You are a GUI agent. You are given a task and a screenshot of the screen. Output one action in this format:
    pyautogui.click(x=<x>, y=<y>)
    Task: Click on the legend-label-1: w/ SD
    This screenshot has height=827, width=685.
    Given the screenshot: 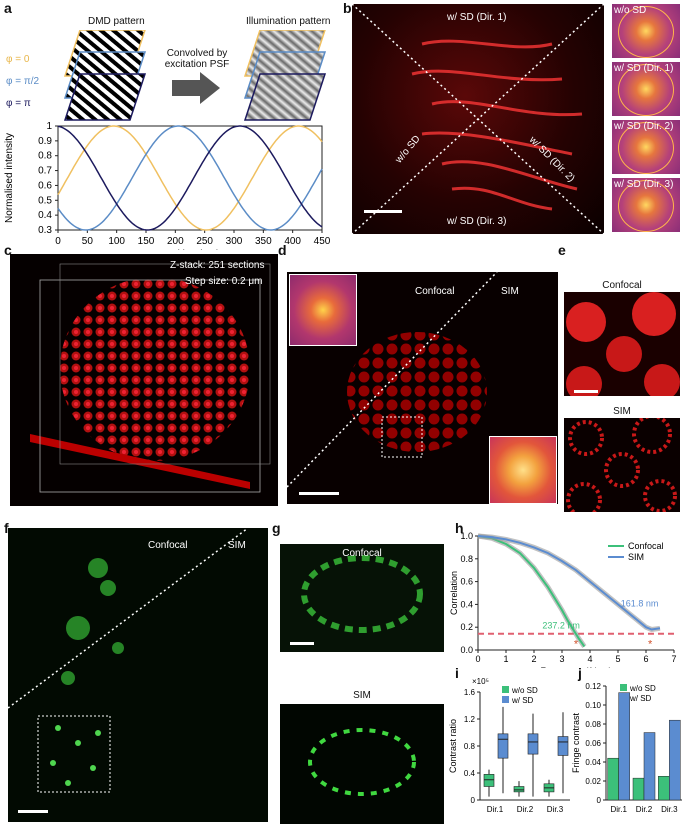 What is the action you would take?
    pyautogui.click(x=522, y=700)
    